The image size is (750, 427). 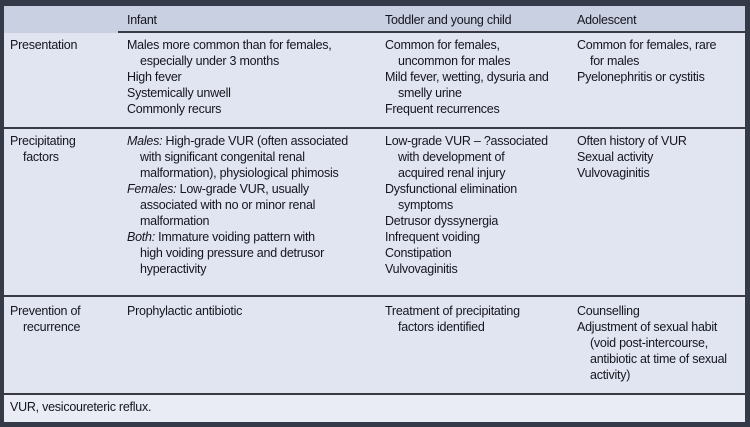 What do you see at coordinates (44, 45) in the screenshot?
I see `cell-line: Presentation` at bounding box center [44, 45].